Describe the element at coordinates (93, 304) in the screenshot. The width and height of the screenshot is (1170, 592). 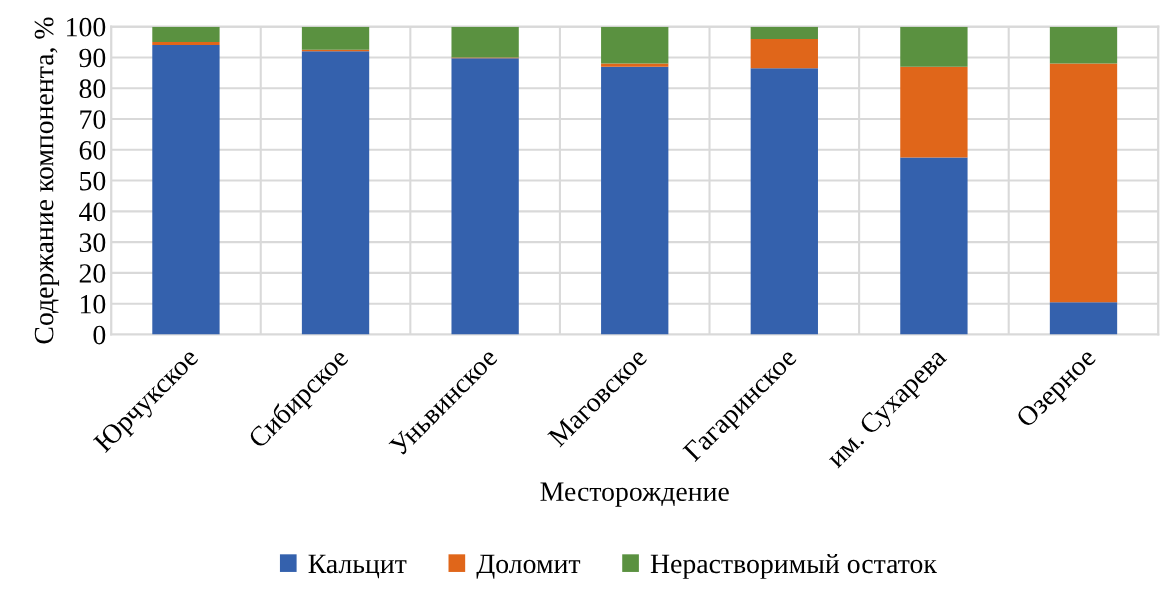
I see `y-tick-label: 10` at that location.